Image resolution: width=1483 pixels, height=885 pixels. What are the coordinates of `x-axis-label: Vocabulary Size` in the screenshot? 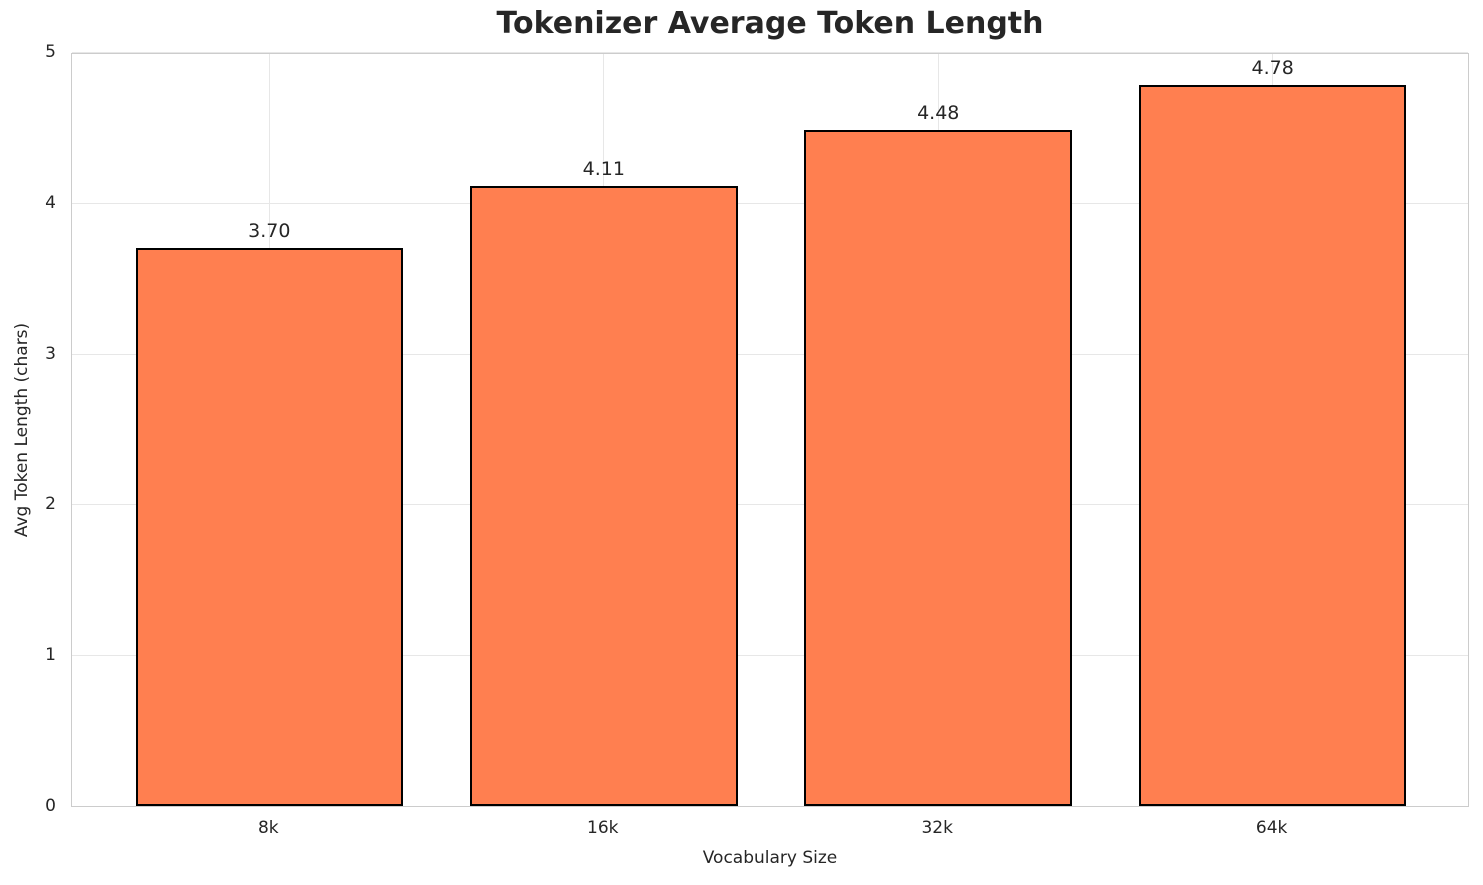 It's located at (770, 858).